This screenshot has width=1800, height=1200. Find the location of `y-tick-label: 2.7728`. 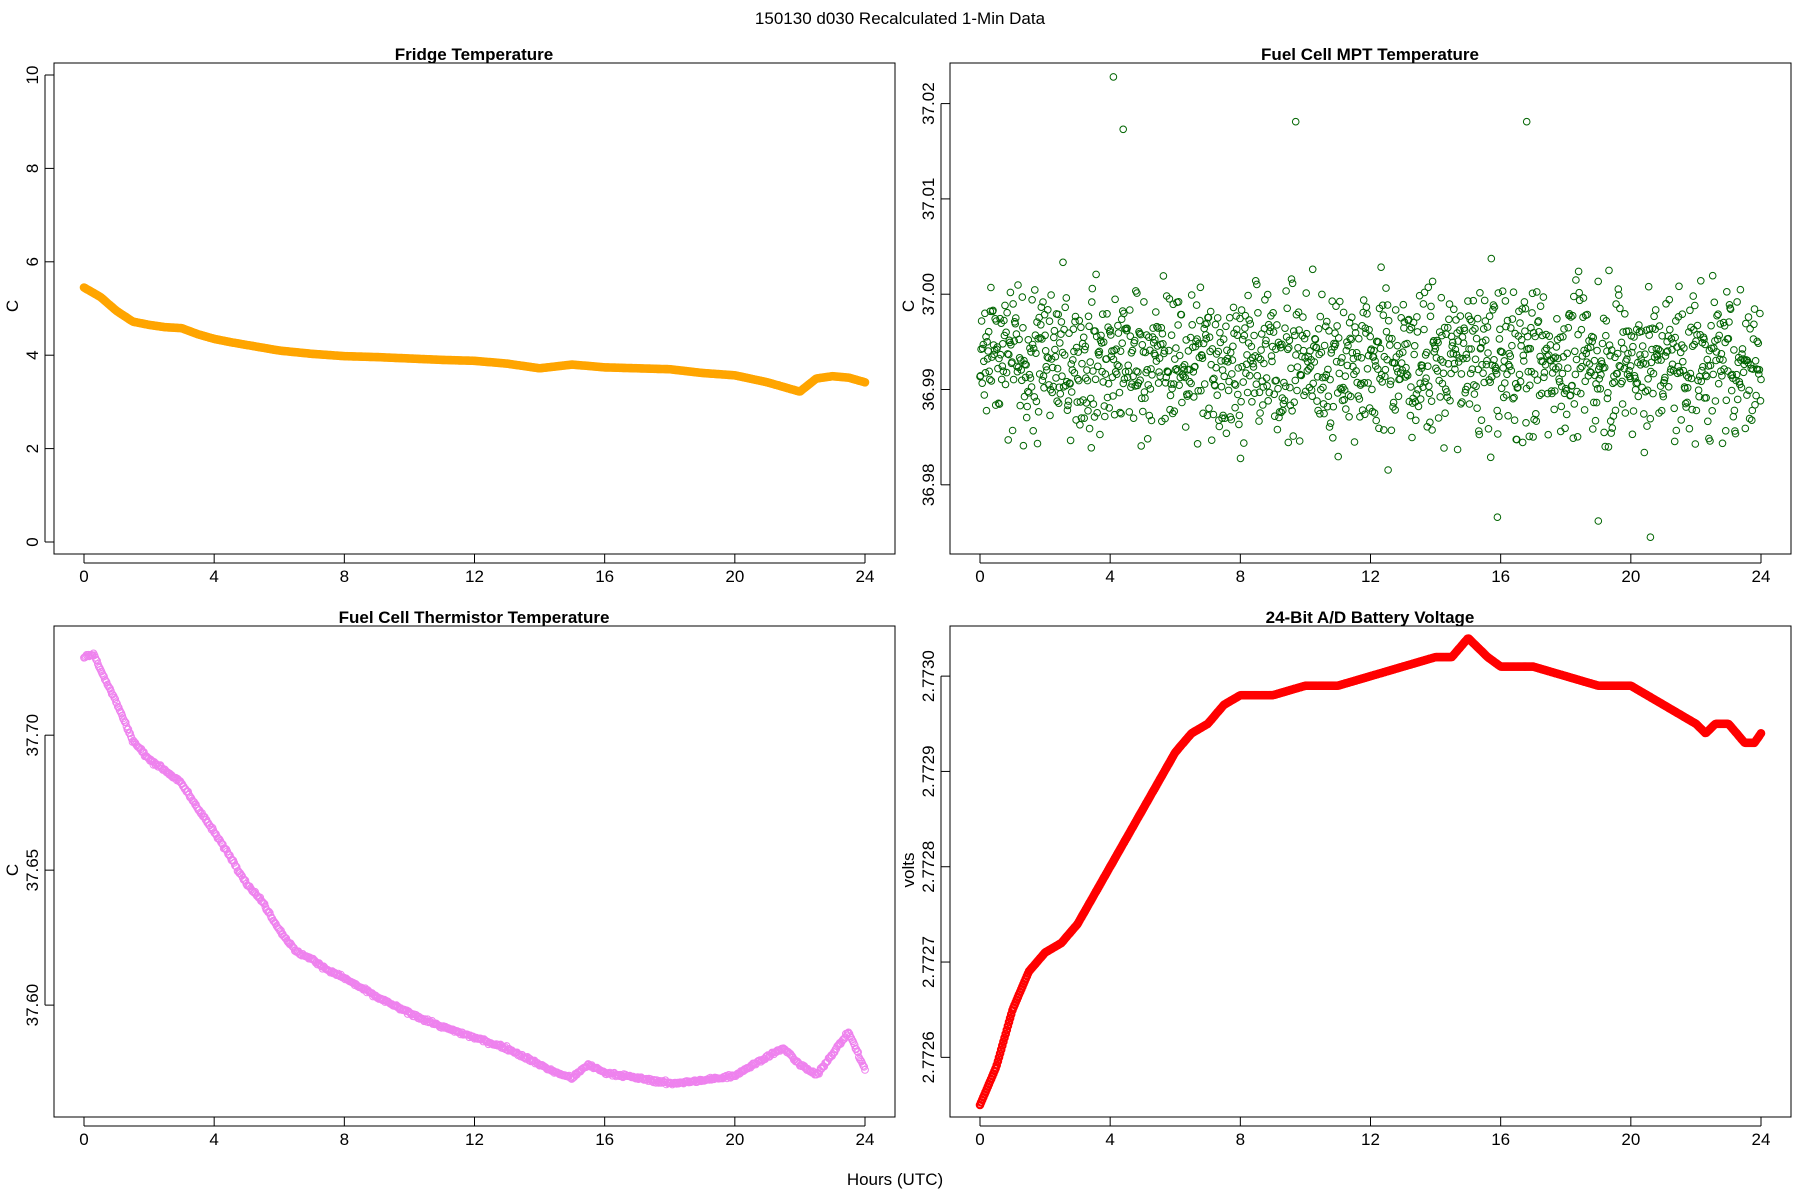

y-tick-label: 2.7728 is located at coordinates (928, 867).